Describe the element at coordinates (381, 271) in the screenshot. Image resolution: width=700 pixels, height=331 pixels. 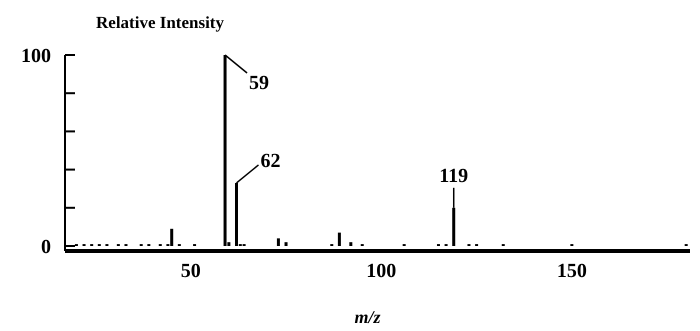
I see `x-tick-label: 100` at that location.